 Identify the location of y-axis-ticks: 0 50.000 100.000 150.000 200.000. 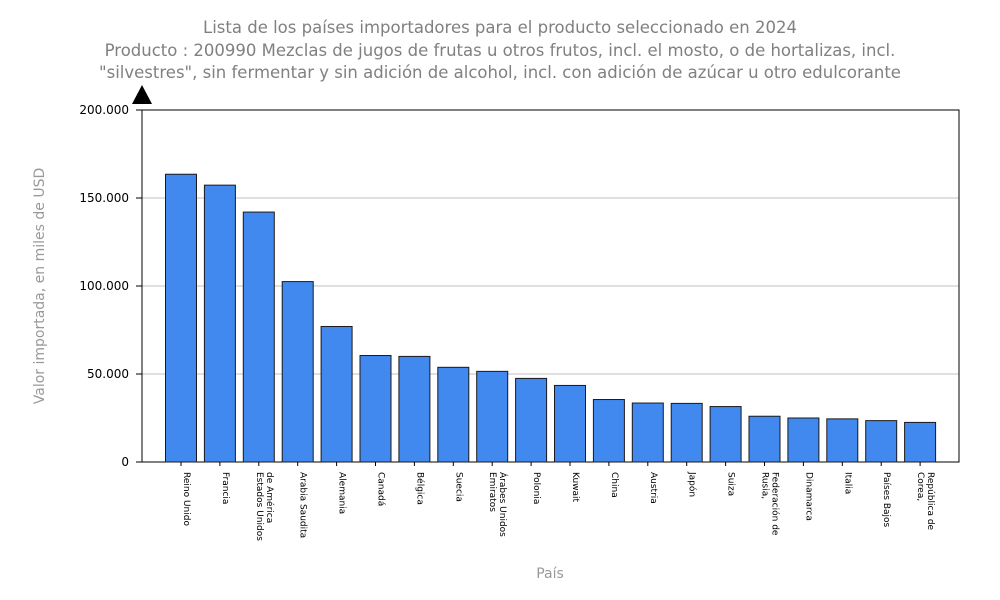
(110, 286).